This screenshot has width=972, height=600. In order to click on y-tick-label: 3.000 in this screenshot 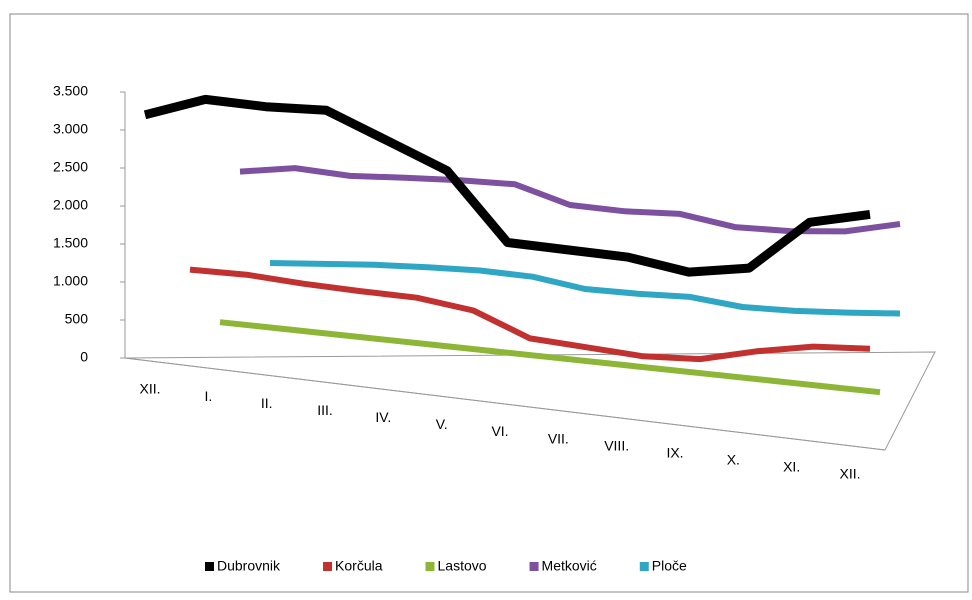, I will do `click(70, 129)`.